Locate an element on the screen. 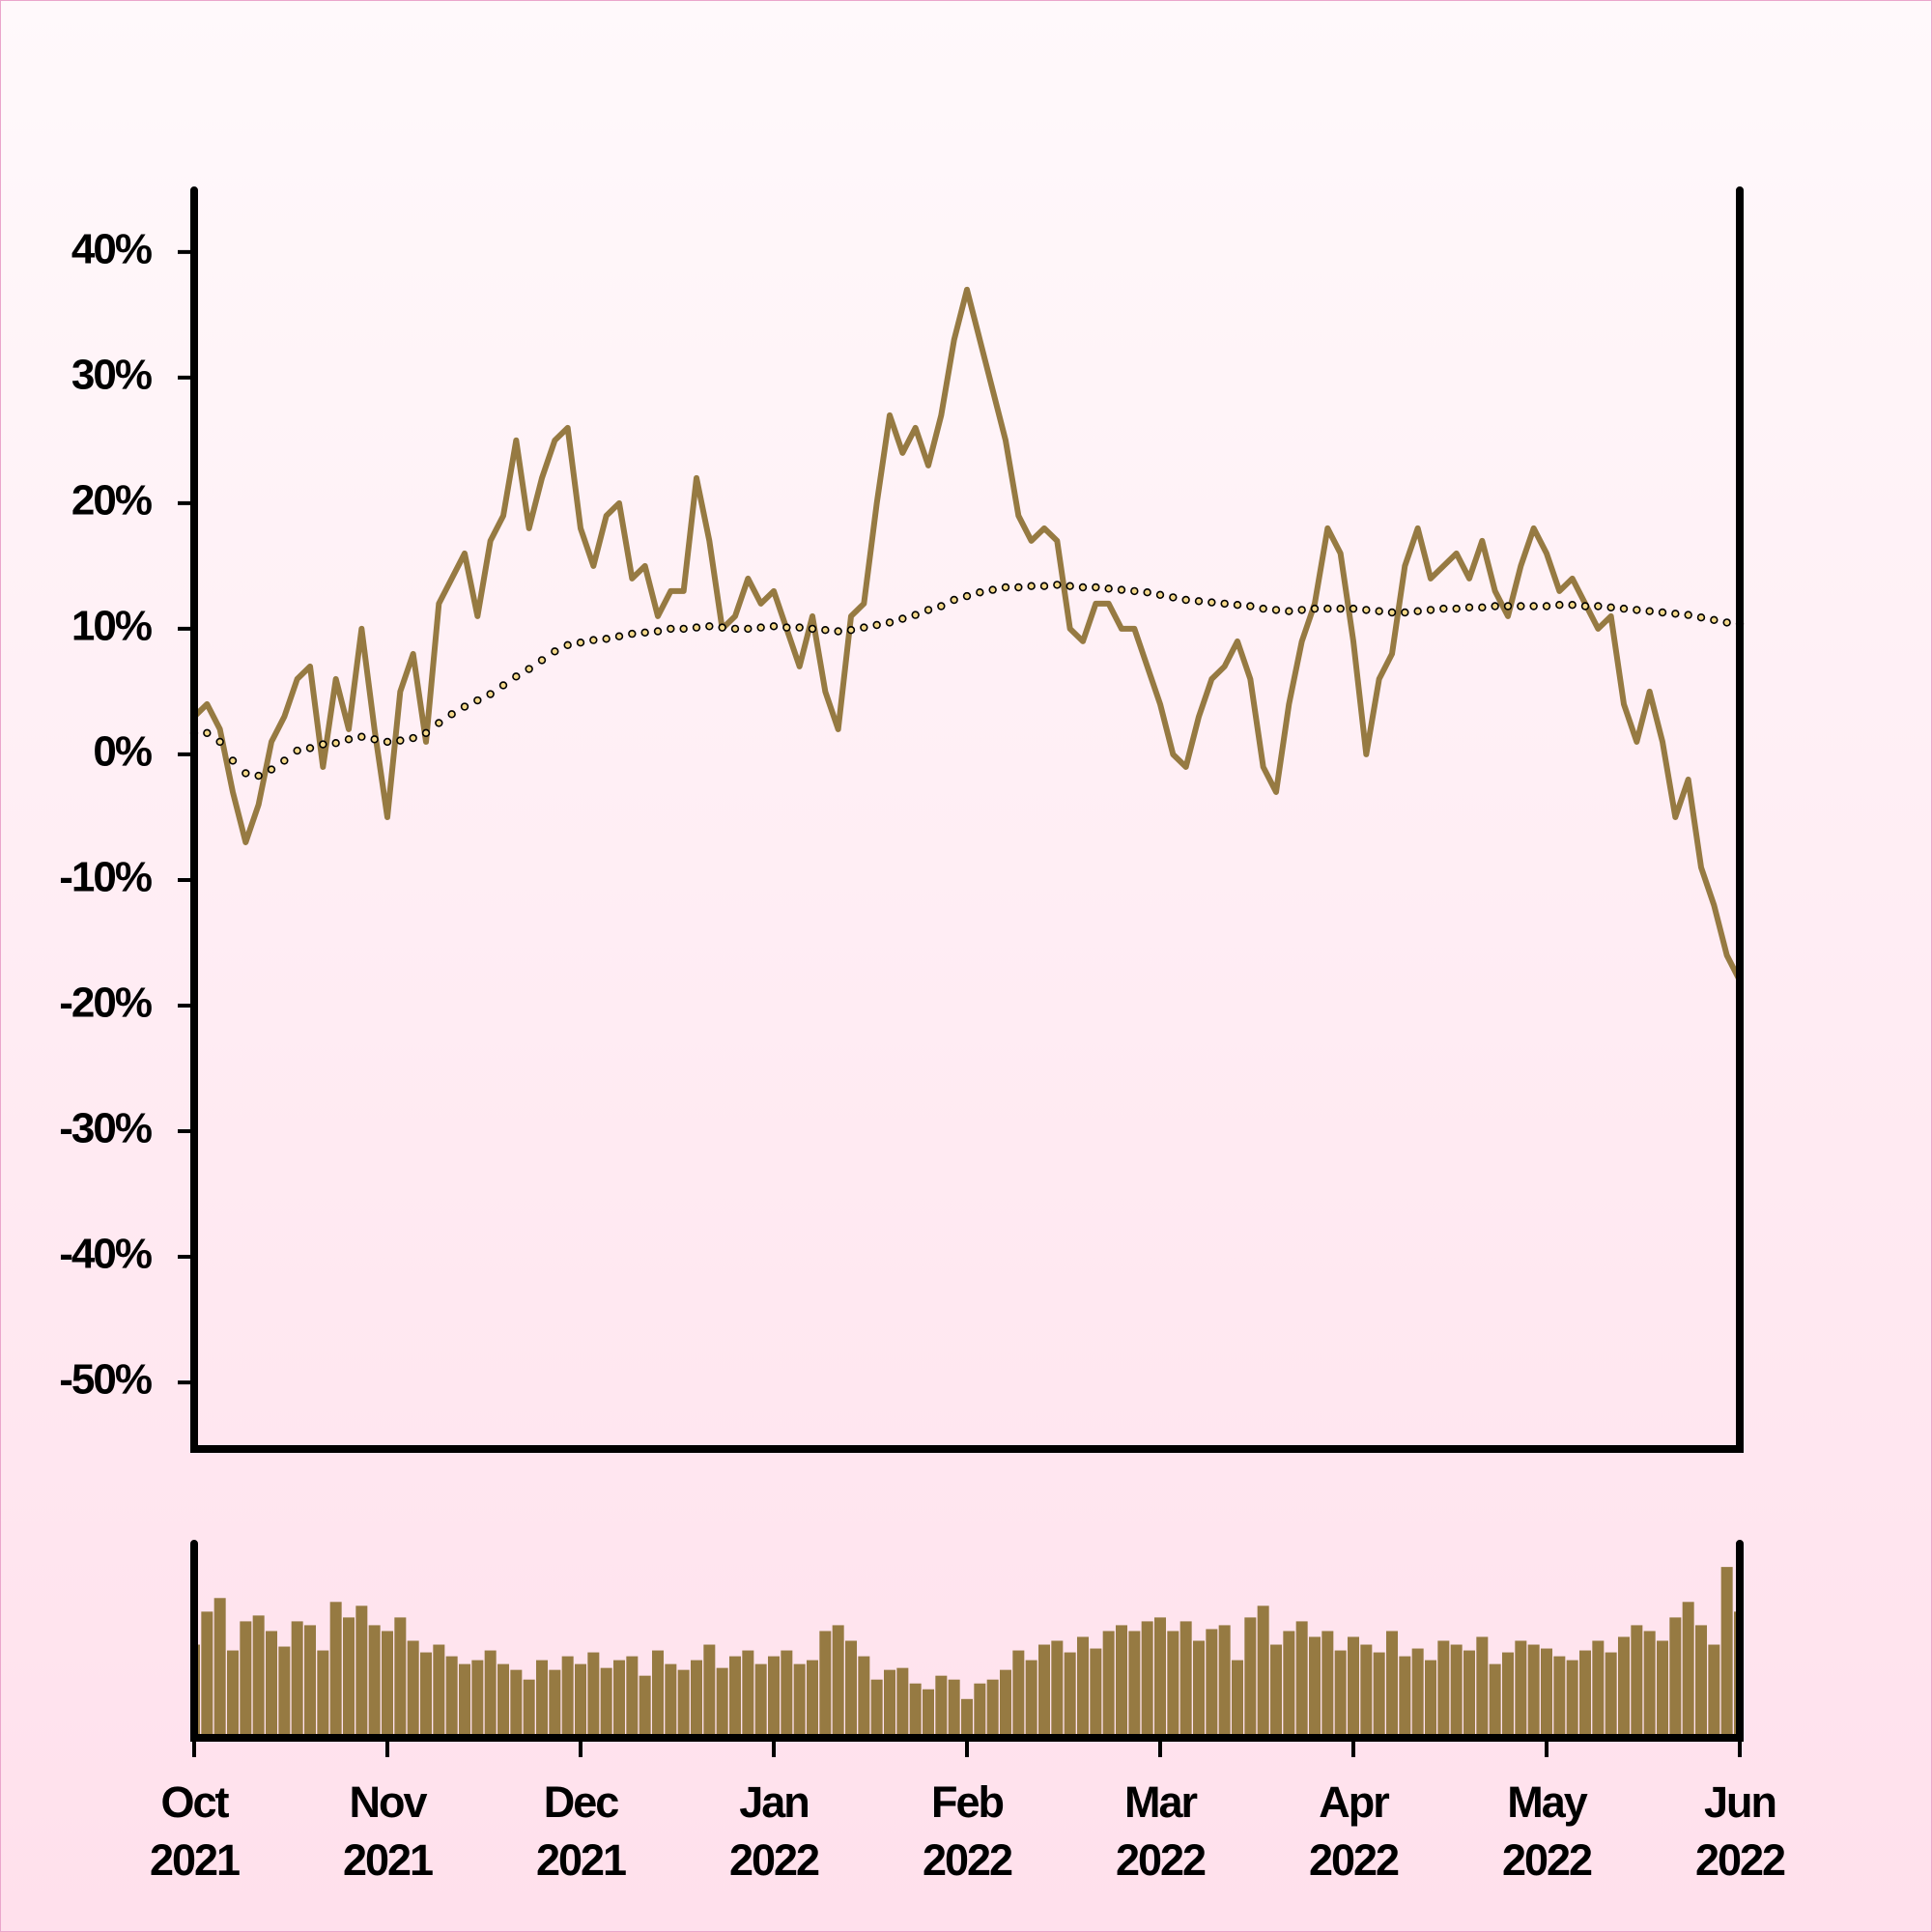 This screenshot has height=1932, width=1932. x-tick-label: Dec 2021 is located at coordinates (581, 1831).